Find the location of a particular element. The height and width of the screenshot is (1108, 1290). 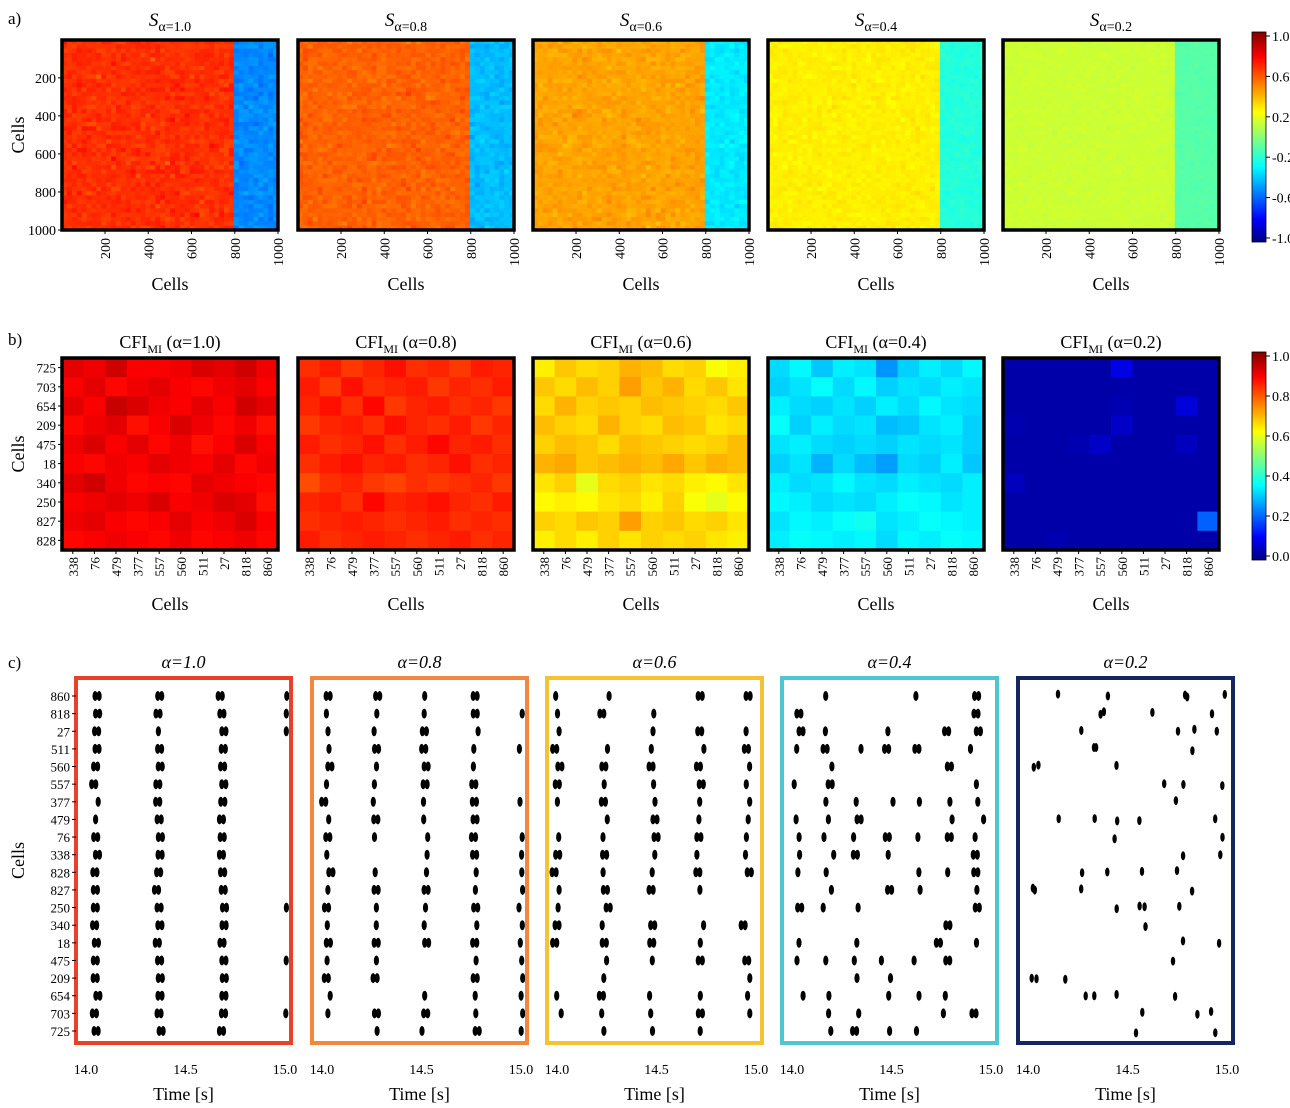

title-main: S is located at coordinates (390, 20).